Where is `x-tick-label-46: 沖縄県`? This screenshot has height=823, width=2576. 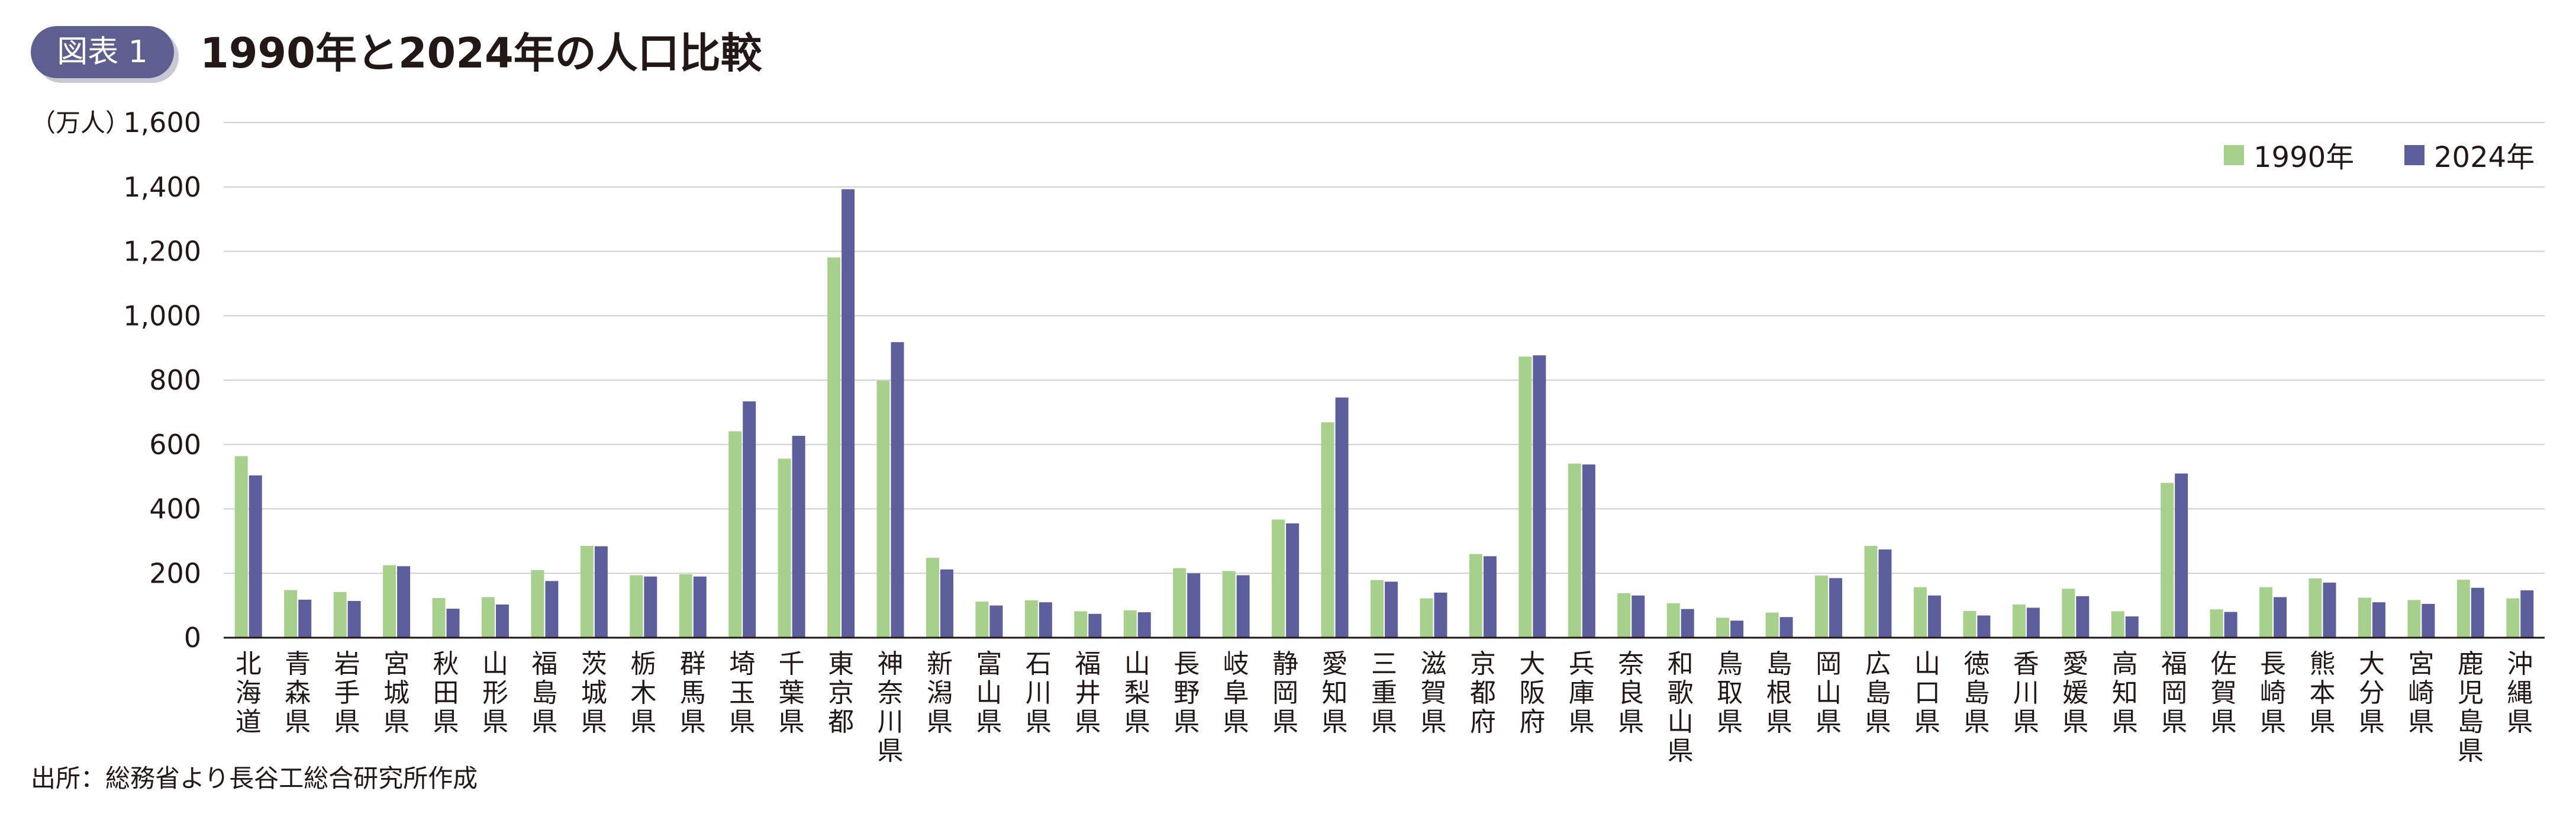
x-tick-label-46: 沖縄県 is located at coordinates (2520, 693).